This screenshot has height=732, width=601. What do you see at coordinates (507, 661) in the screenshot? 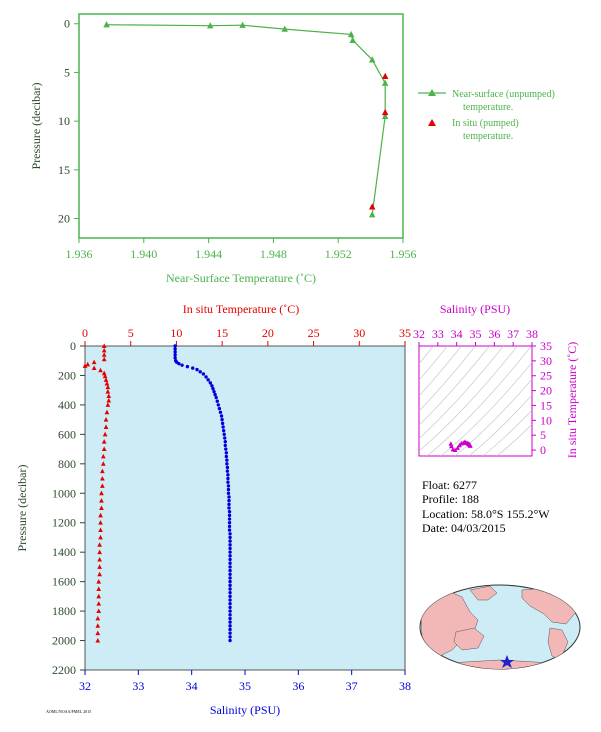
I see `float-location-marker` at bounding box center [507, 661].